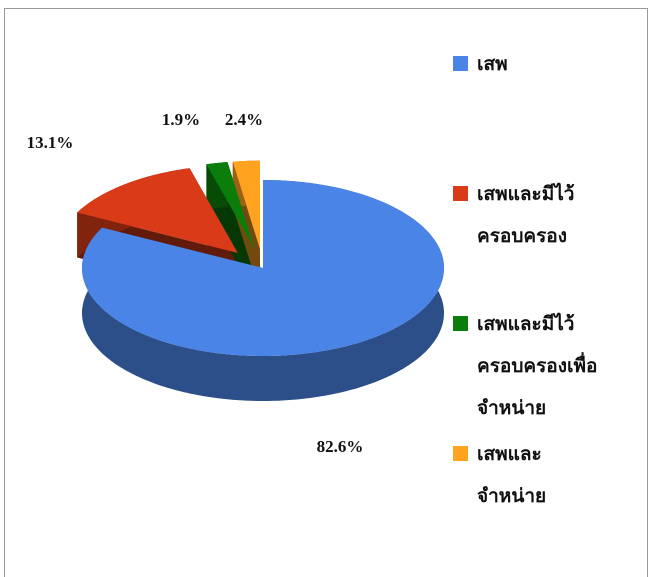 The image size is (653, 577). Describe the element at coordinates (512, 475) in the screenshot. I see `legend-label: เสพและจำหน่าย` at that location.